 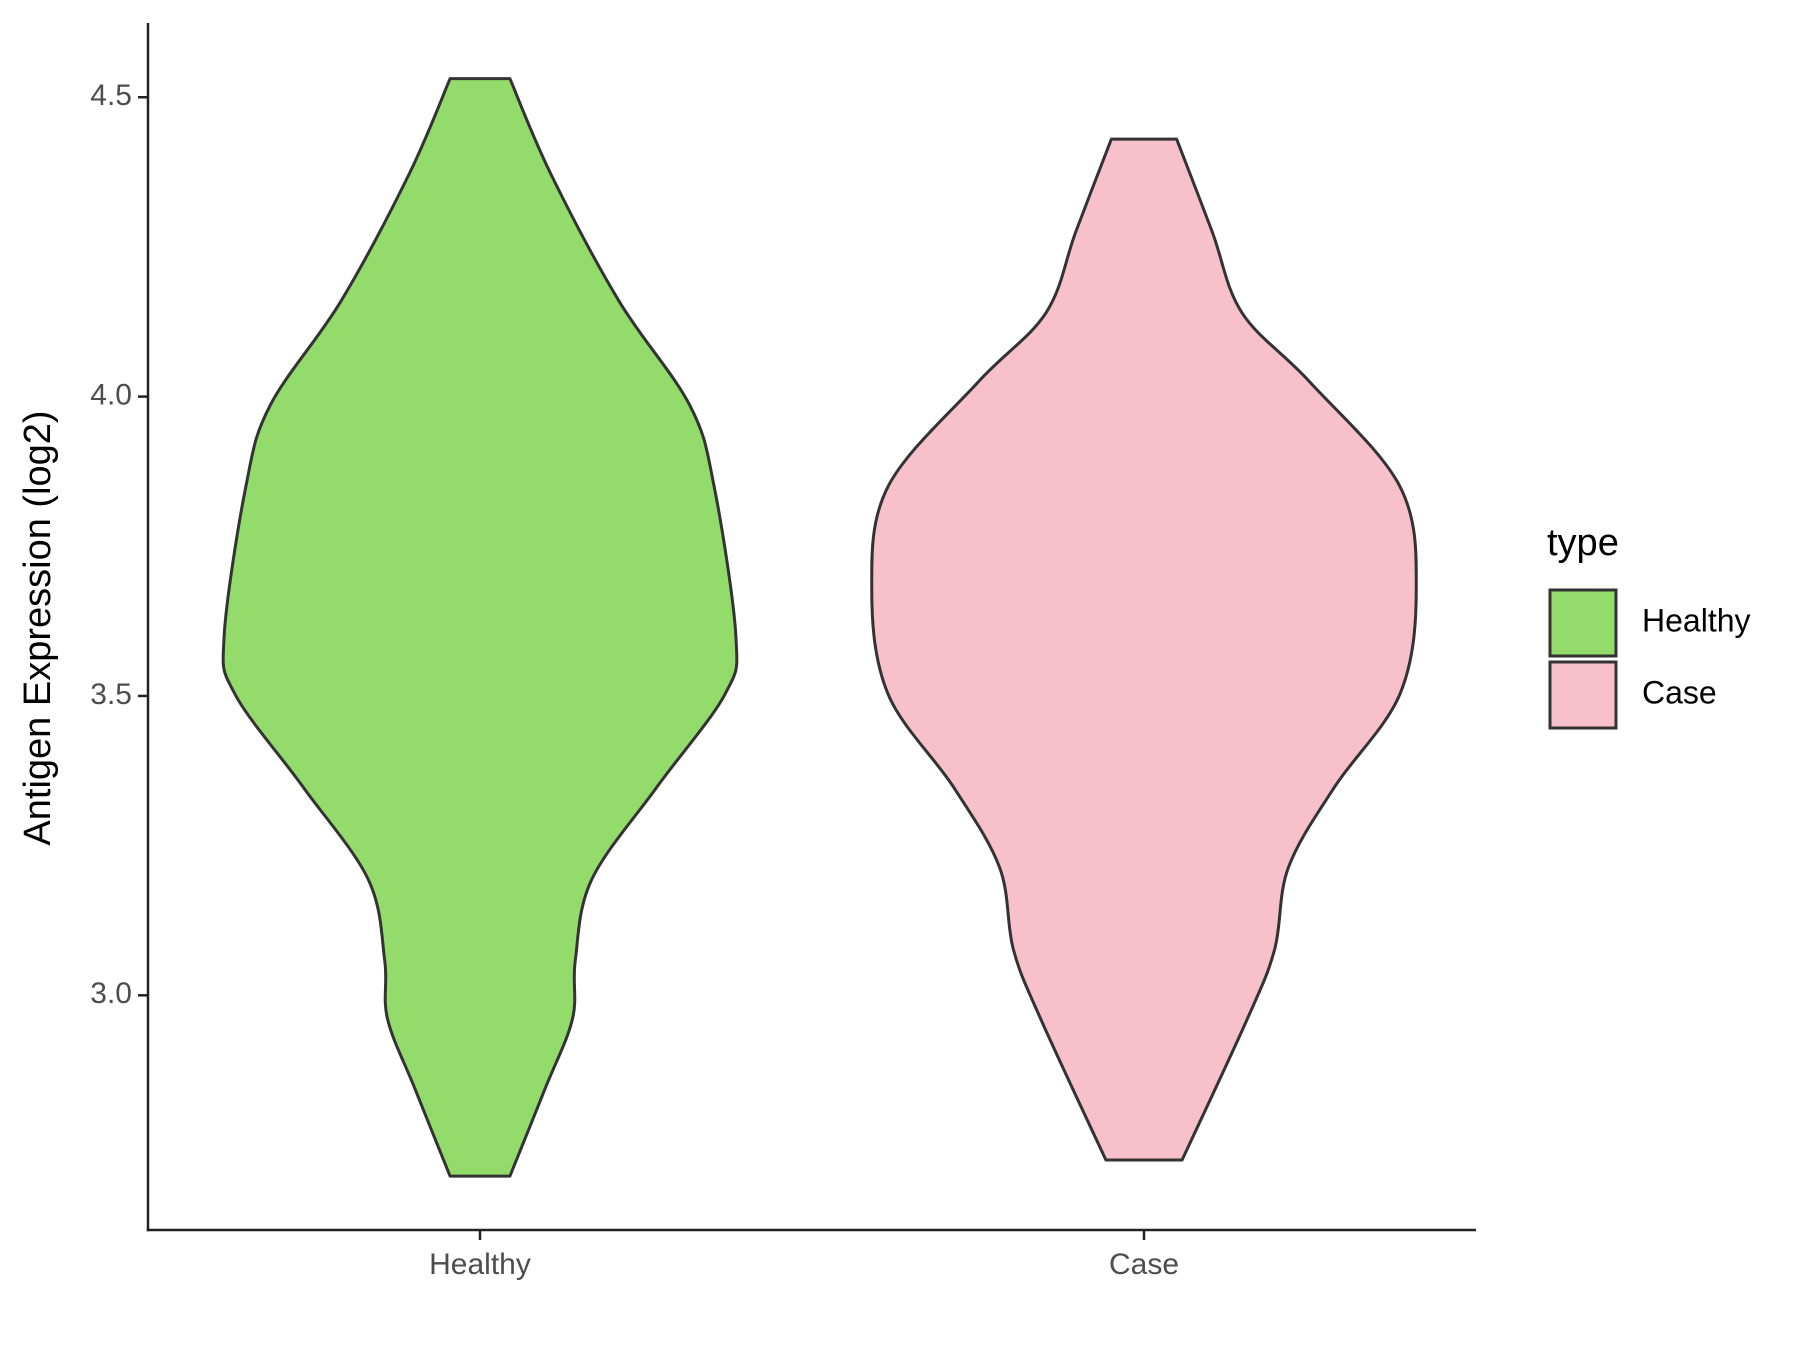 What do you see at coordinates (1696, 620) in the screenshot?
I see `legend-label: Healthy` at bounding box center [1696, 620].